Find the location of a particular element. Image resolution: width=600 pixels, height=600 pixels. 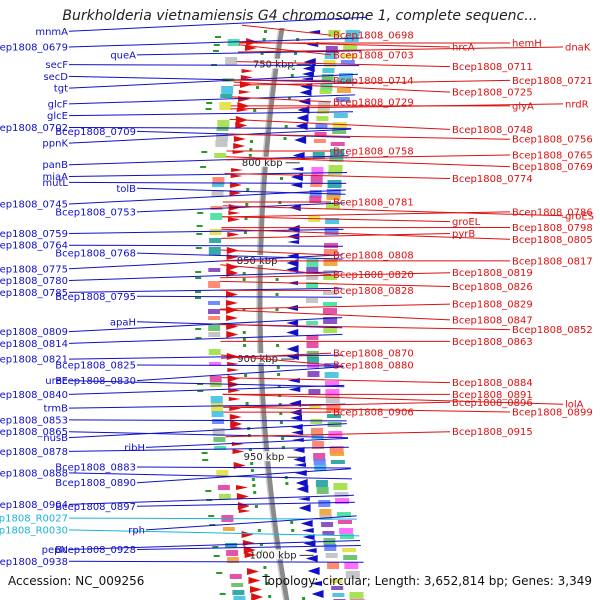

right-gene-label: Bcep1808_0828 is located at coordinates (373, 291).